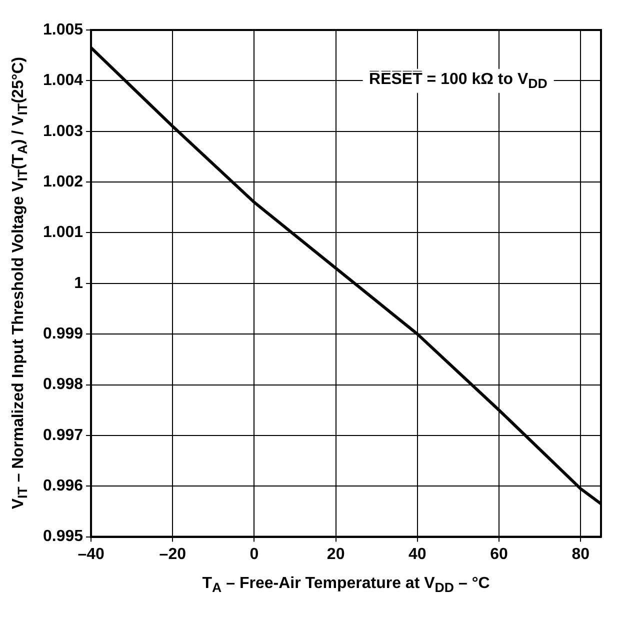 The width and height of the screenshot is (631, 617). What do you see at coordinates (172, 554) in the screenshot?
I see `x-tick-label: –20` at bounding box center [172, 554].